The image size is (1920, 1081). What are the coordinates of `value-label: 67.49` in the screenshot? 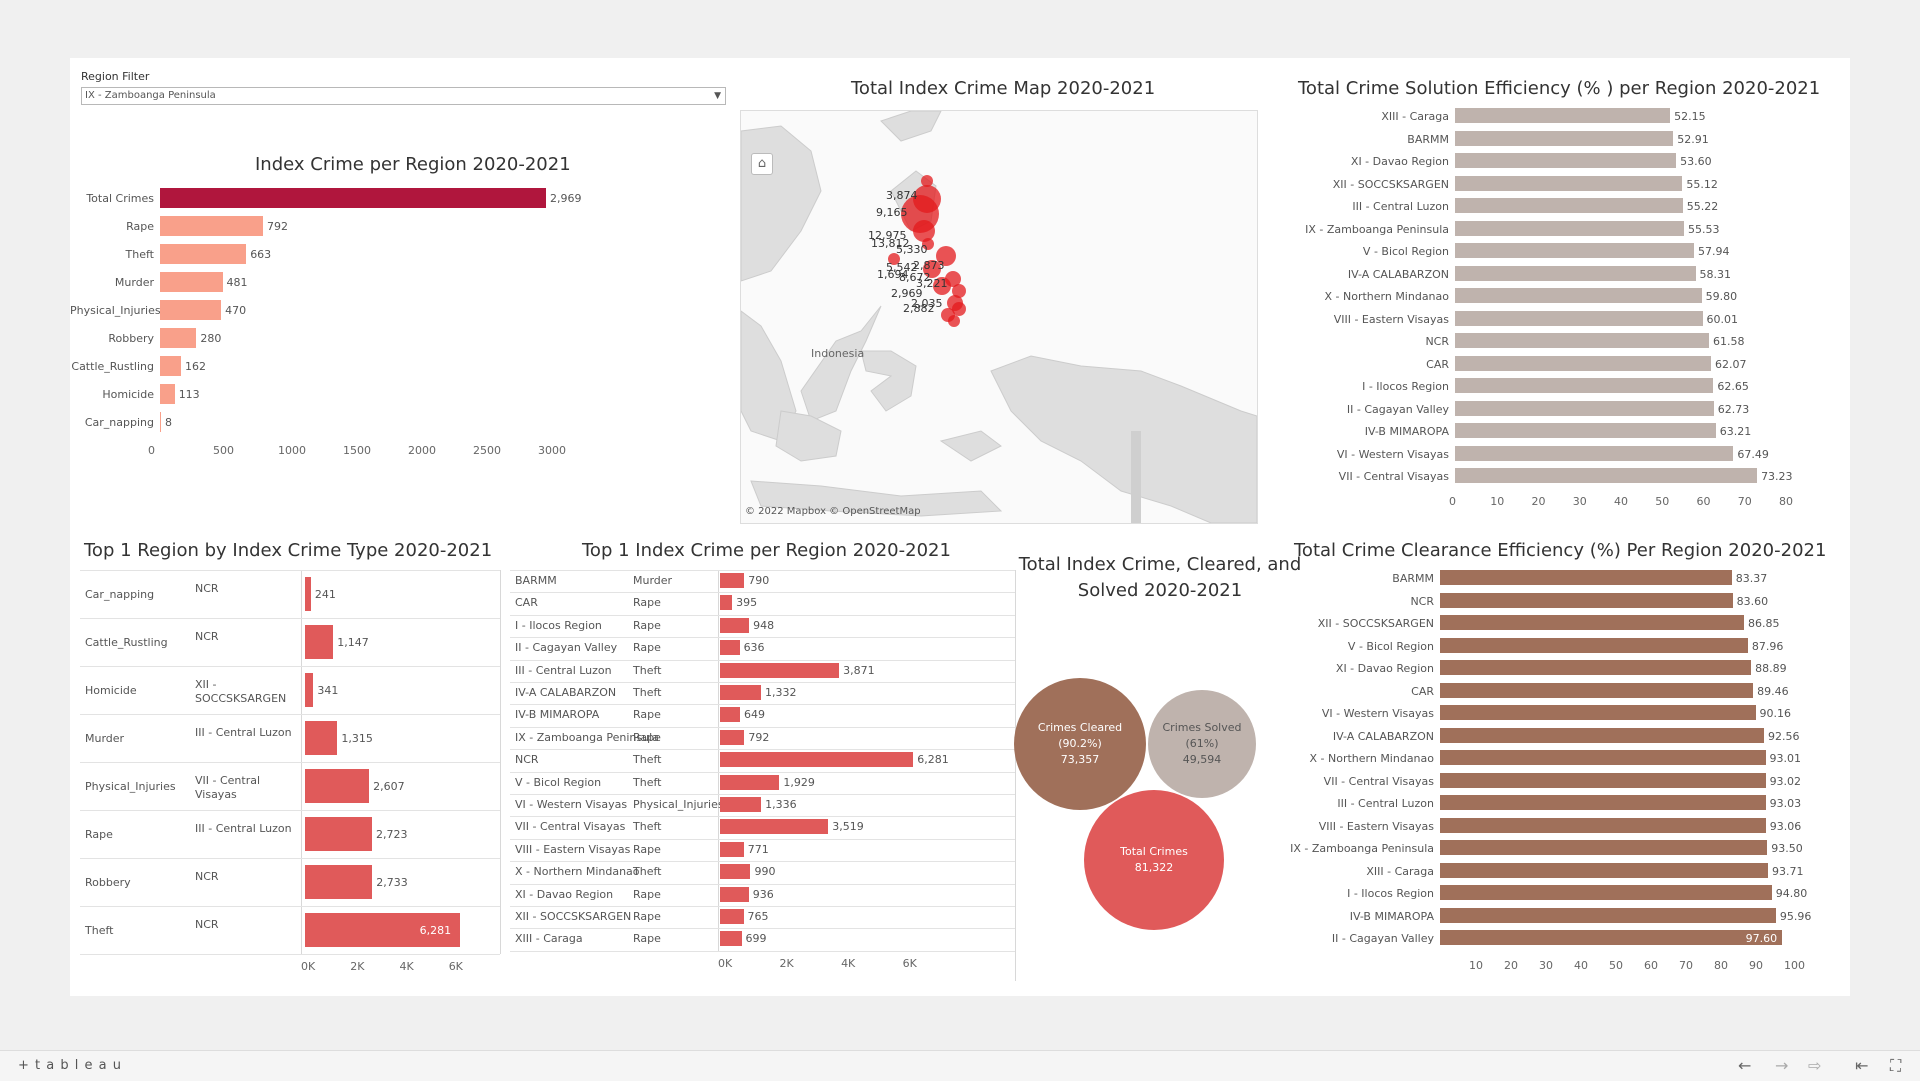 It's located at (1753, 454).